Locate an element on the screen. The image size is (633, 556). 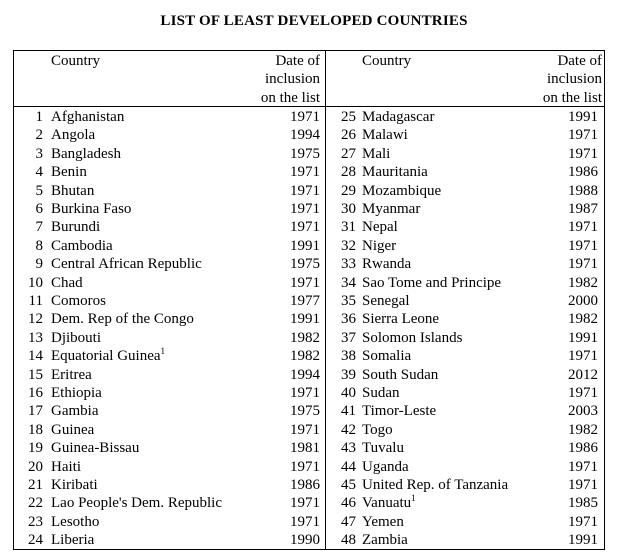
country-name: Vanuatu1 is located at coordinates (389, 503).